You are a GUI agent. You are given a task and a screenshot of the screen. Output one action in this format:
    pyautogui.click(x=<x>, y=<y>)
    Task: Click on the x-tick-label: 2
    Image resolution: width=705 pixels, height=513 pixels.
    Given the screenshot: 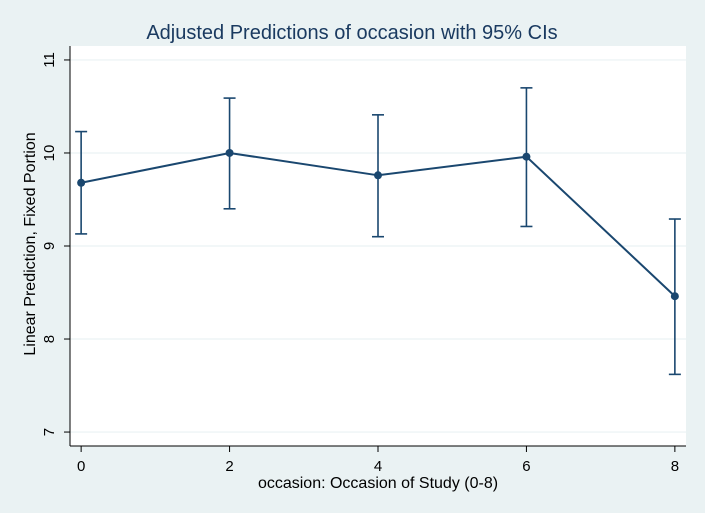 What is the action you would take?
    pyautogui.click(x=229, y=466)
    